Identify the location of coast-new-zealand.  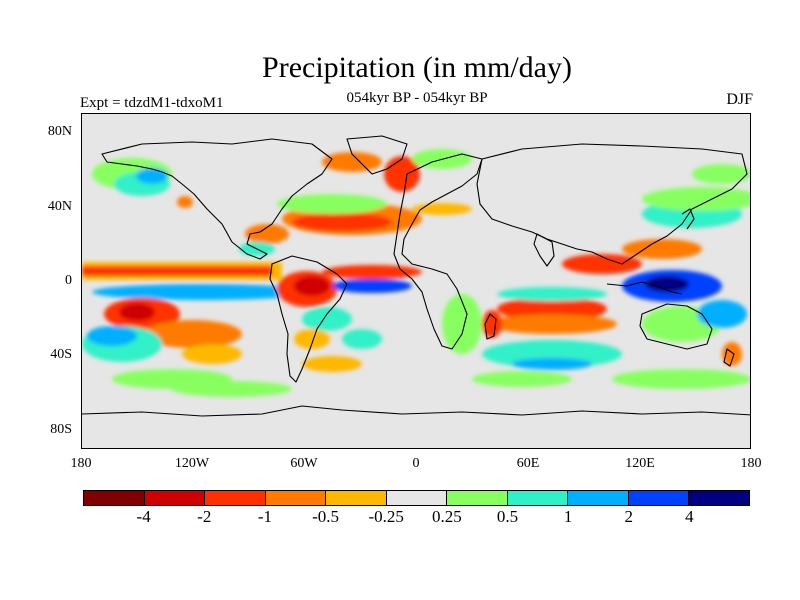
(729, 357).